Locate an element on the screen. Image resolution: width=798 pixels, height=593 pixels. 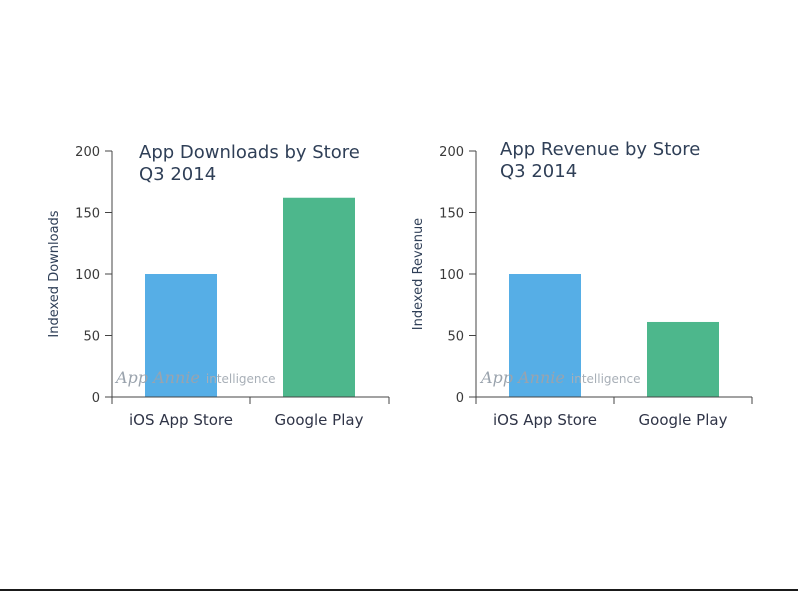
chart-title: App Revenue by Store is located at coordinates (600, 149).